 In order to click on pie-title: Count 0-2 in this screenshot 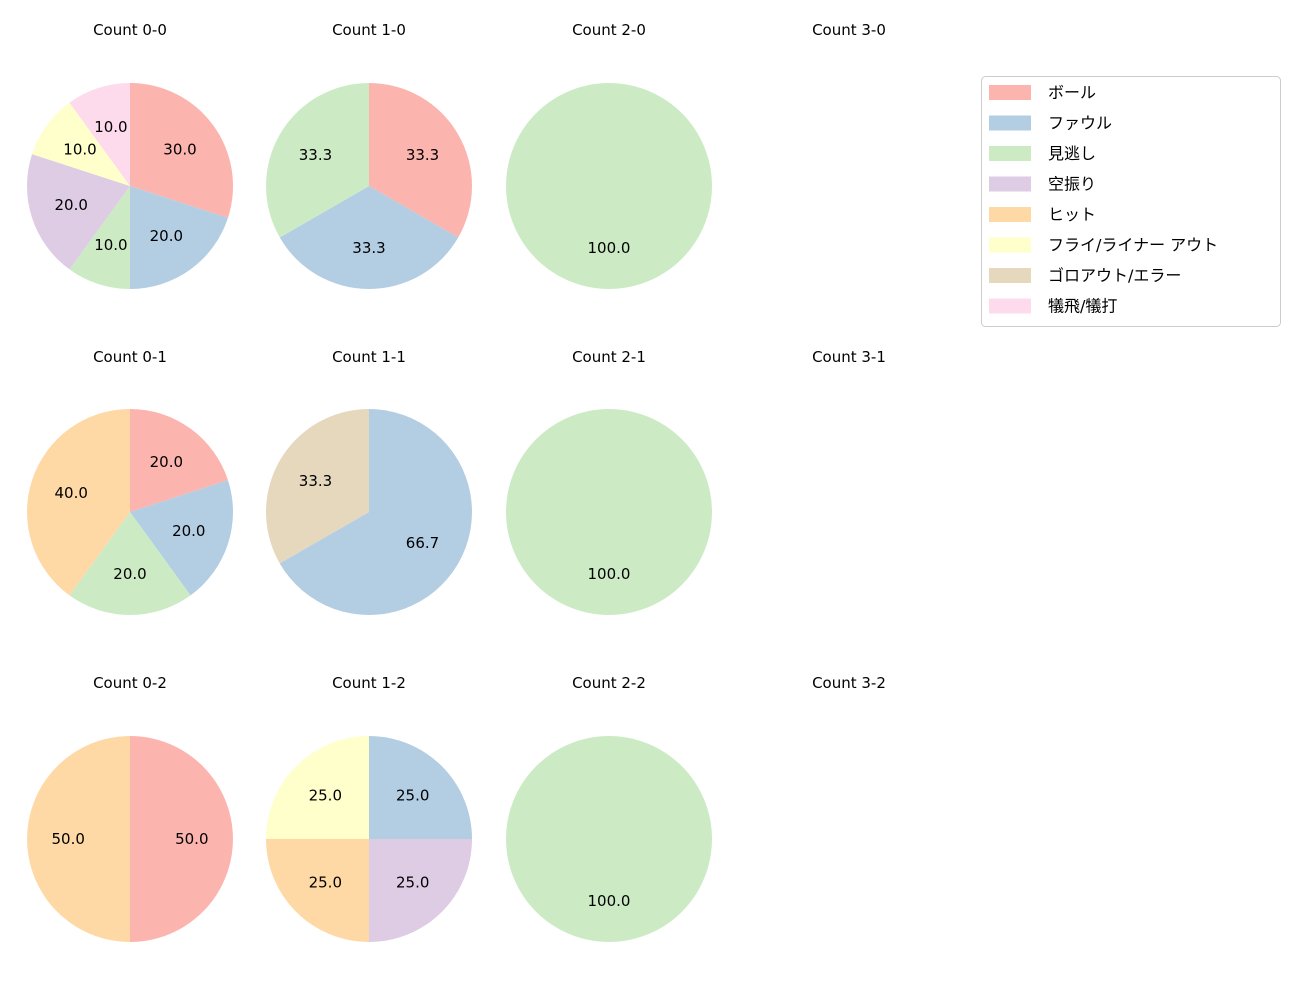, I will do `click(130, 683)`.